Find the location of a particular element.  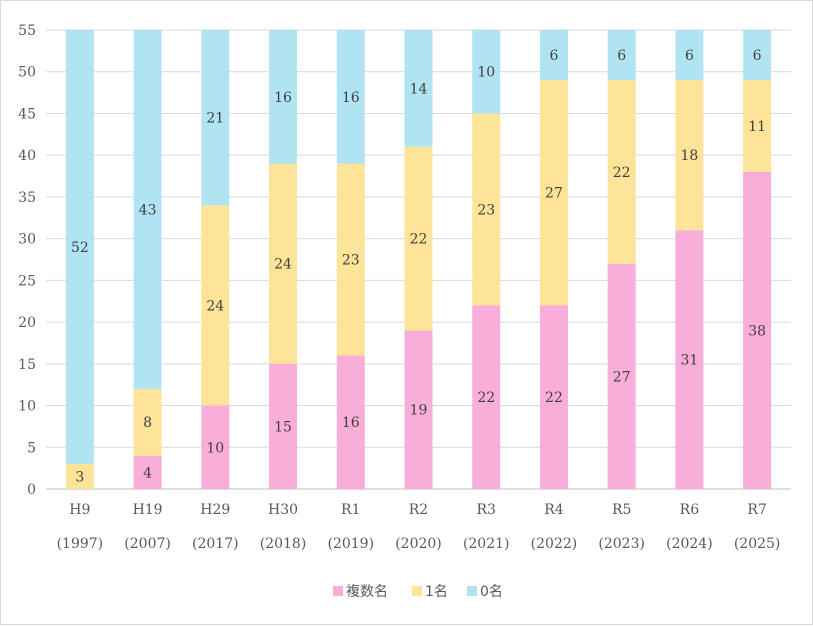

data-label: 21 is located at coordinates (215, 119).